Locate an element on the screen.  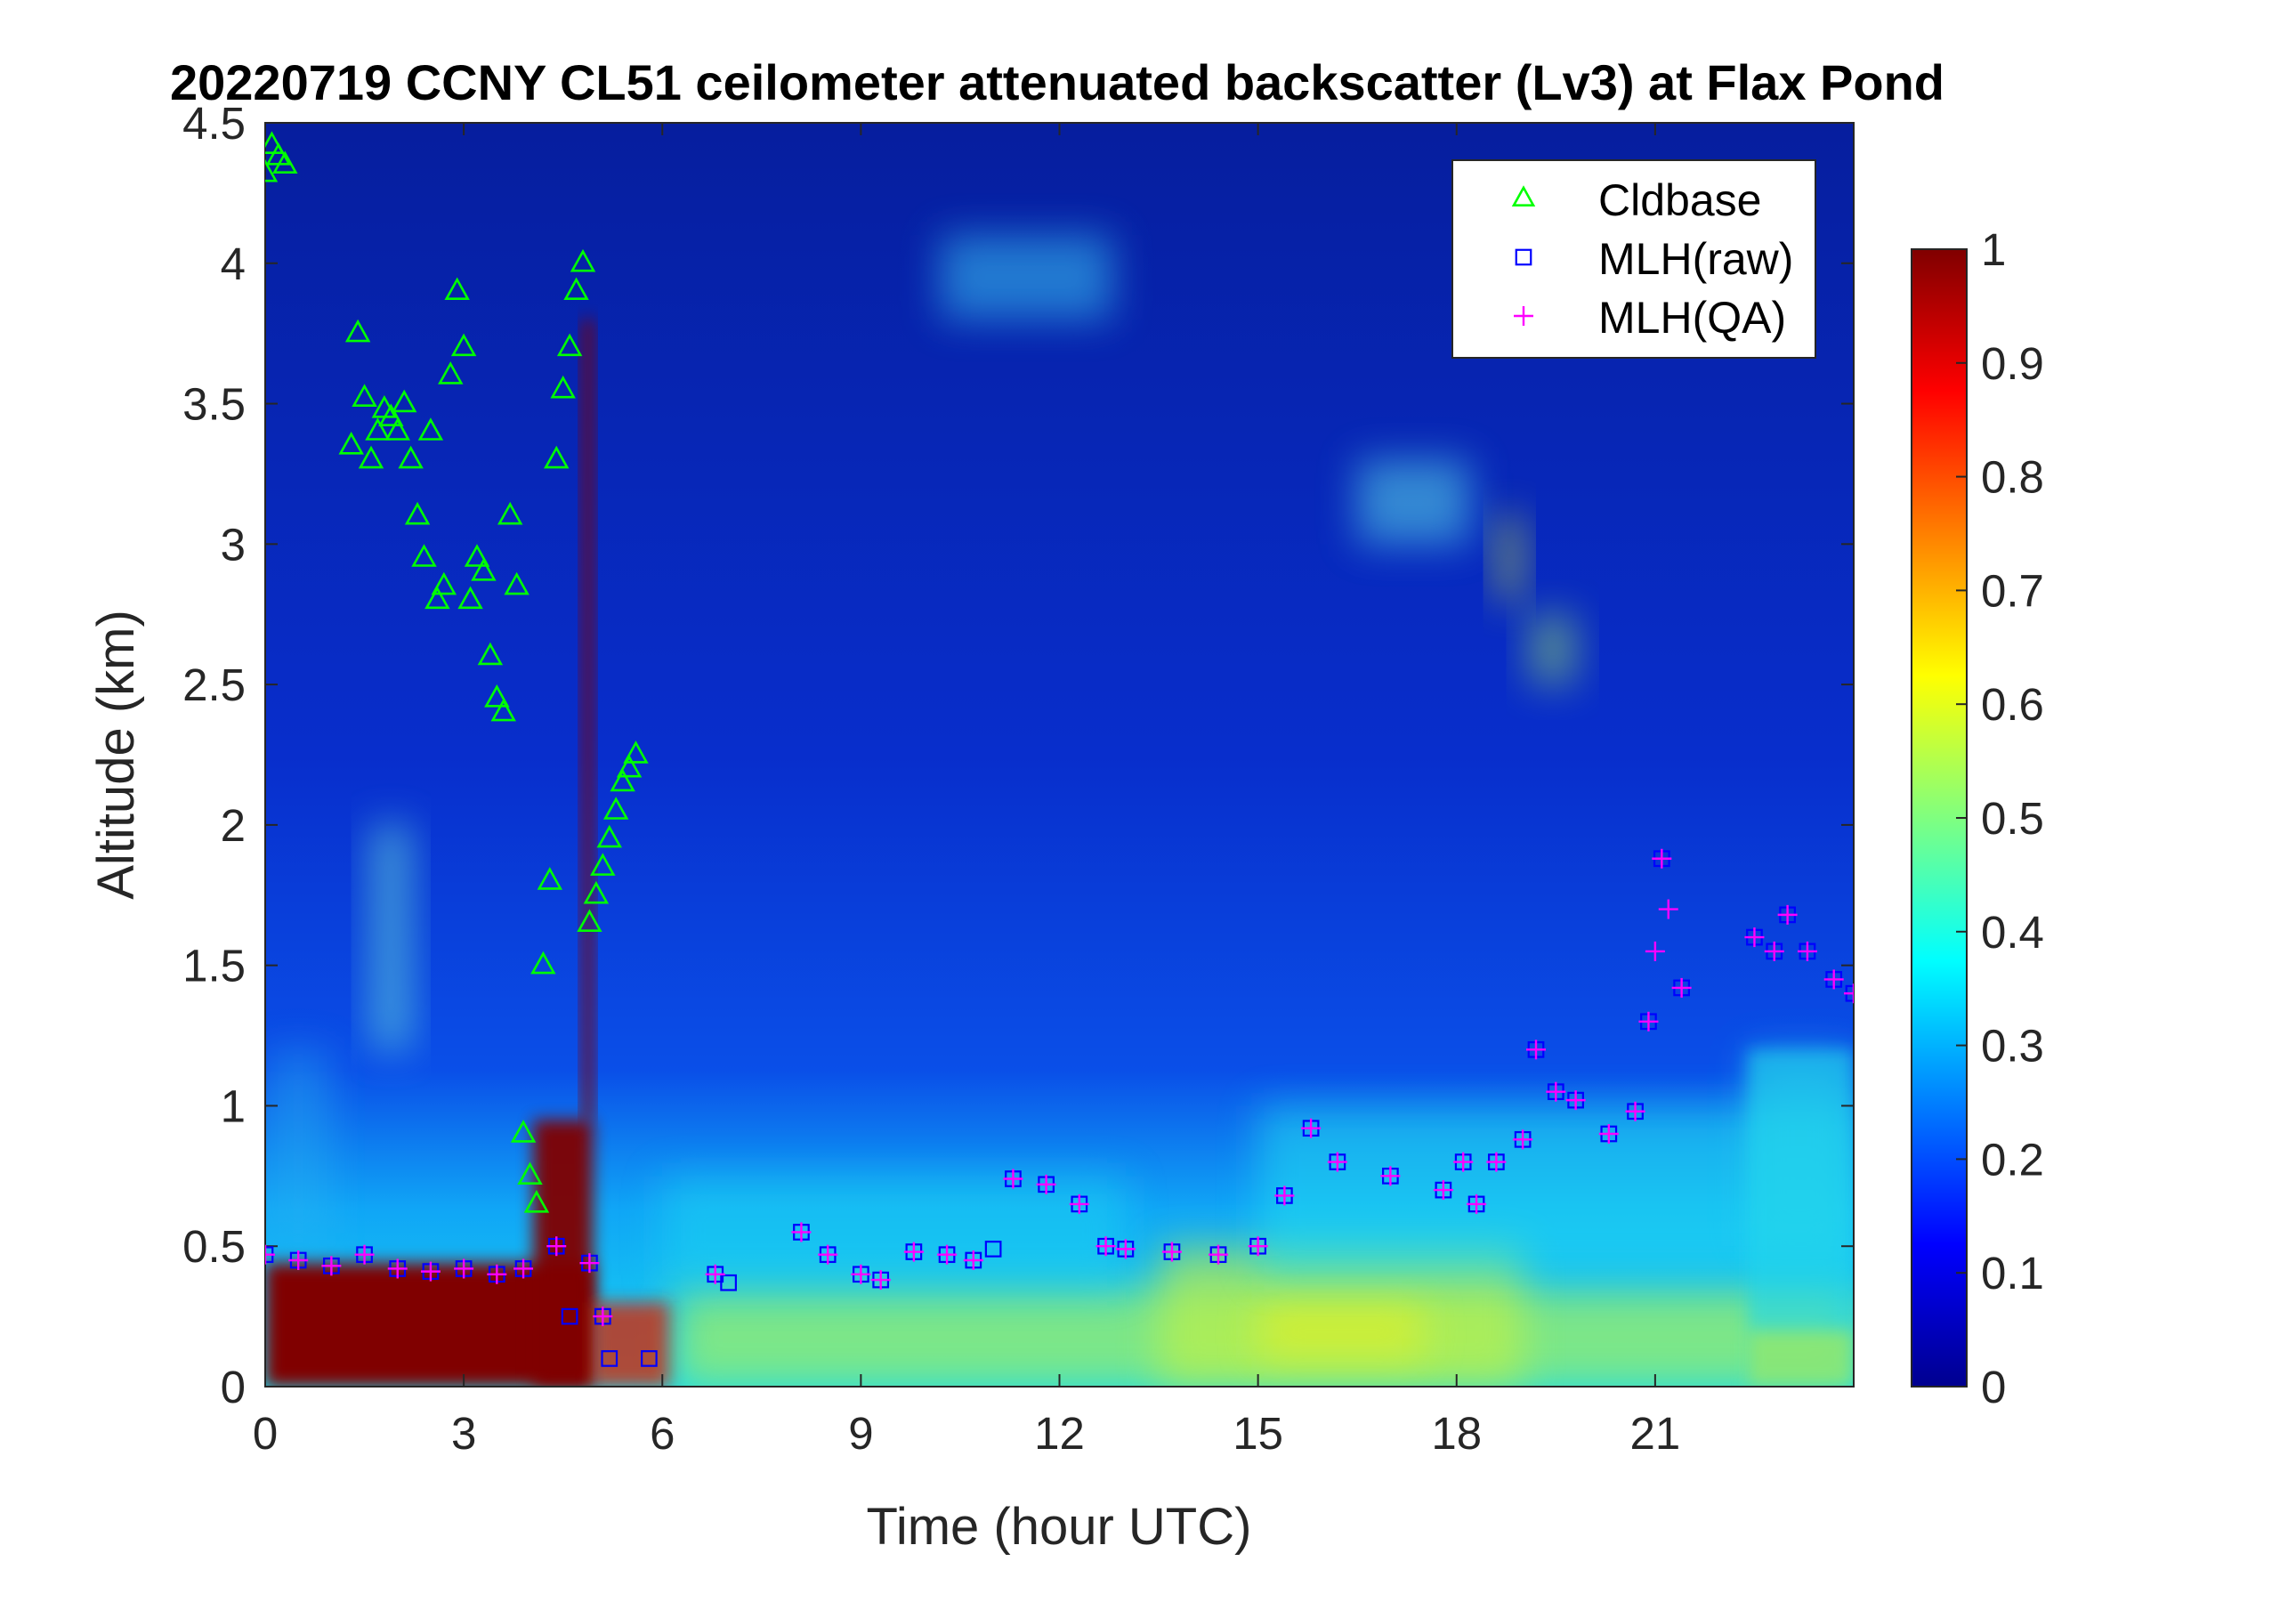
y-tick-label: 4.5 is located at coordinates (214, 124).